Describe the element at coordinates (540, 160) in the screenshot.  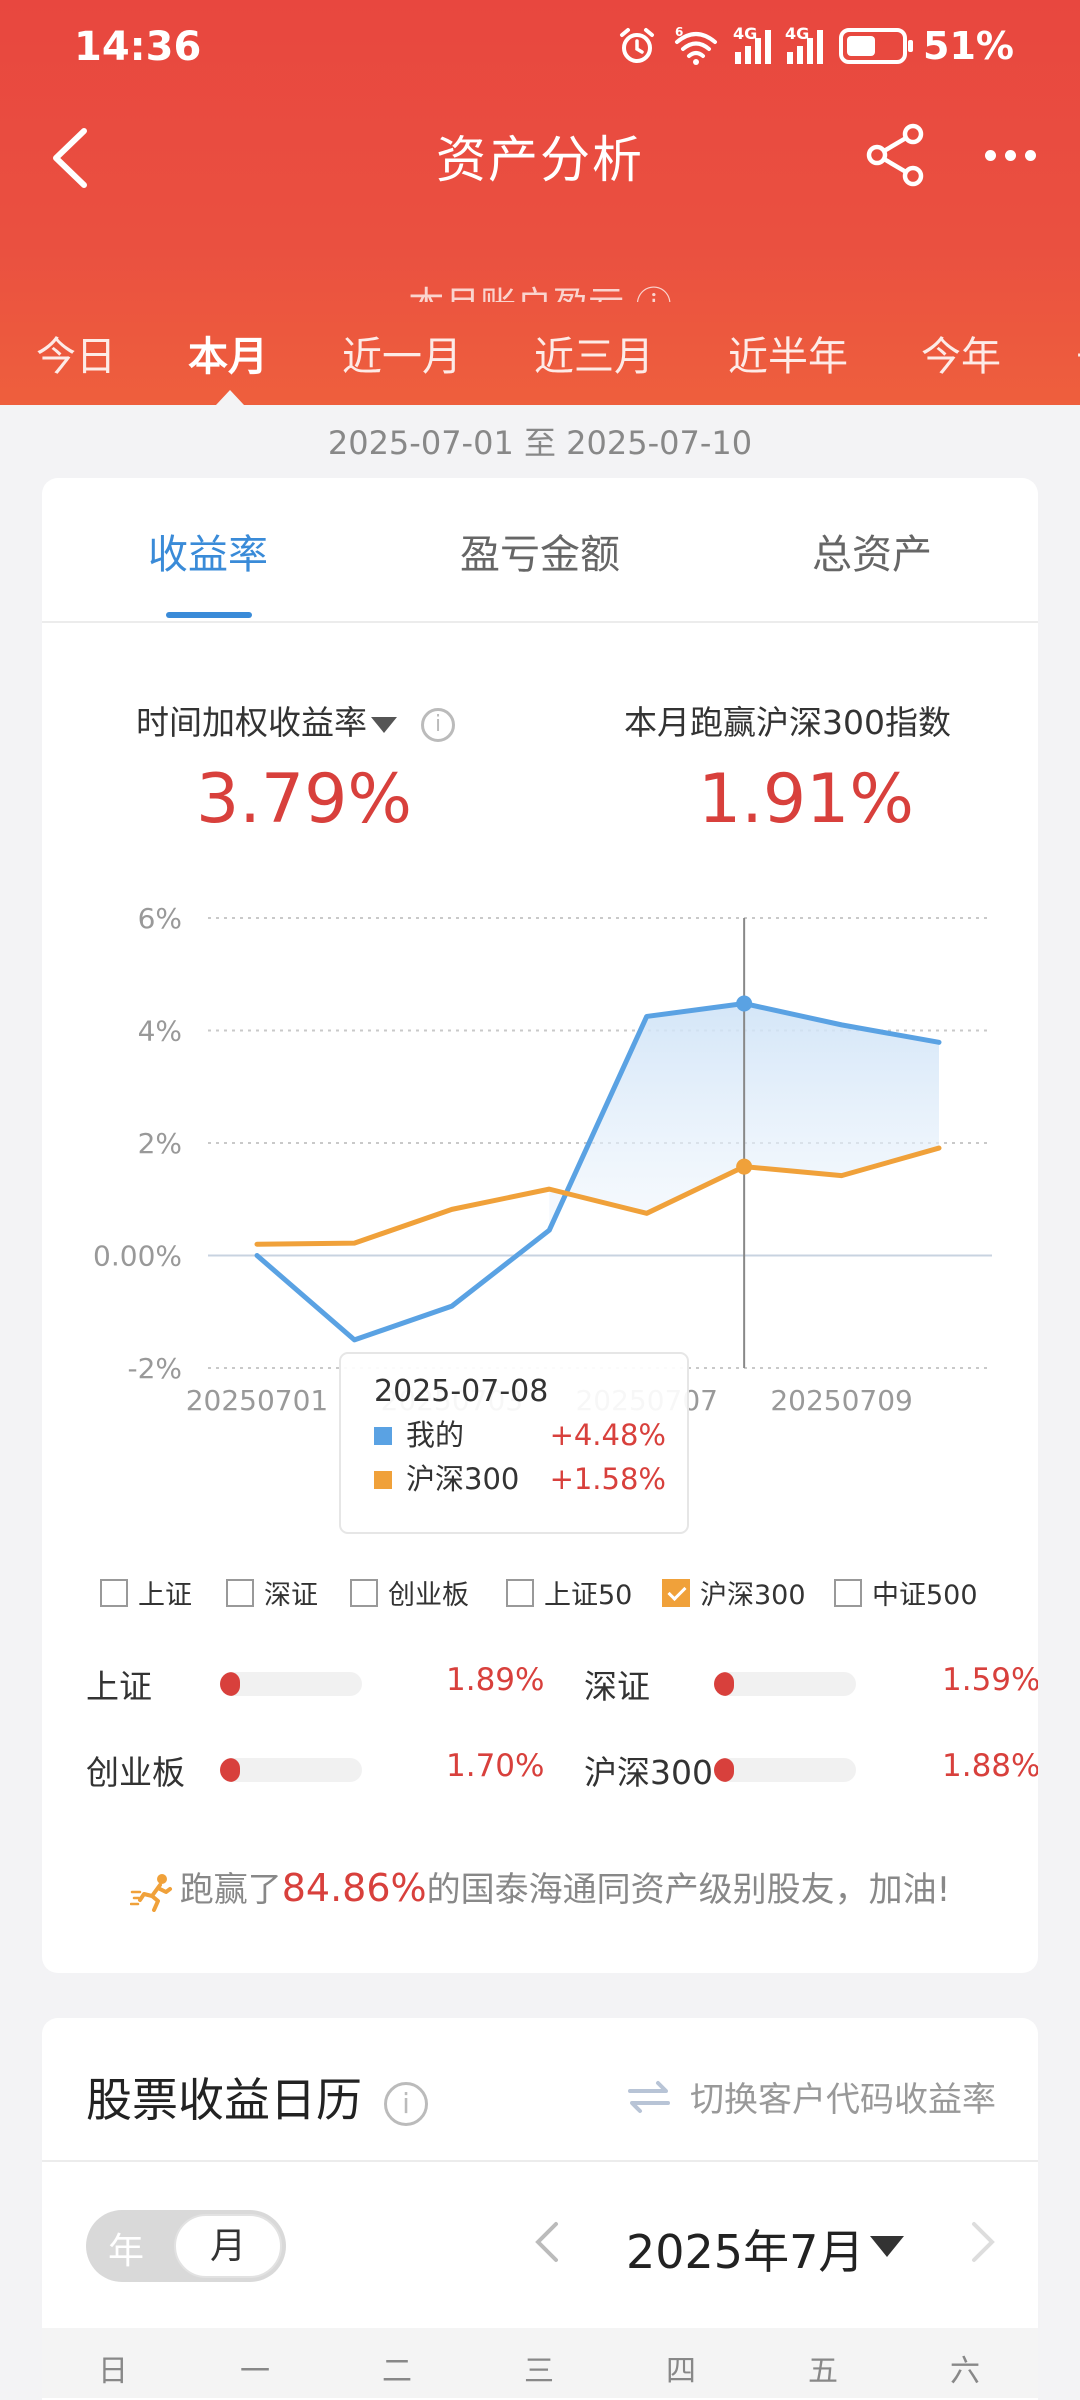
I see `page-title: 资产分析` at that location.